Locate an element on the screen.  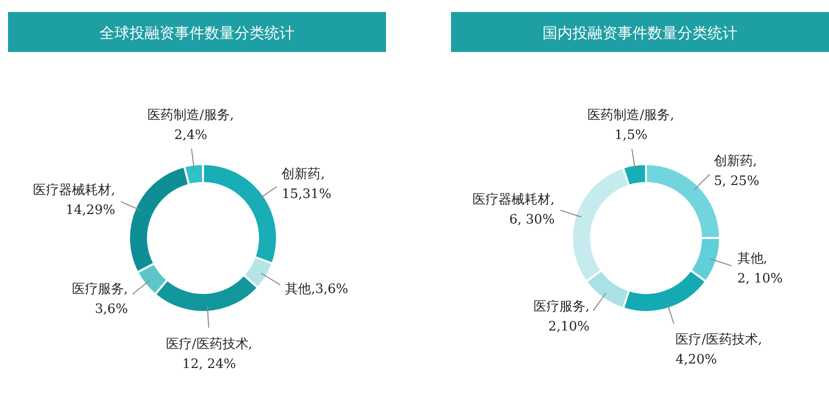
slice-label: 其他,3,6% is located at coordinates (316, 289).